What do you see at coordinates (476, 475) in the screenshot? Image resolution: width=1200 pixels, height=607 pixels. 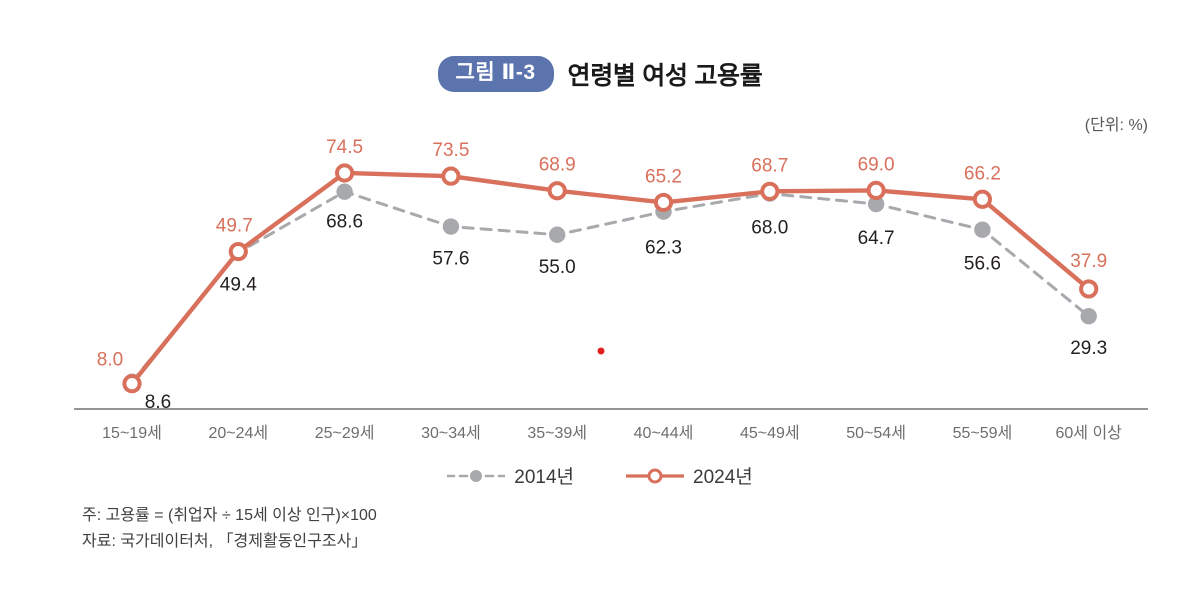 I see `legend-swatch-2014-icon` at bounding box center [476, 475].